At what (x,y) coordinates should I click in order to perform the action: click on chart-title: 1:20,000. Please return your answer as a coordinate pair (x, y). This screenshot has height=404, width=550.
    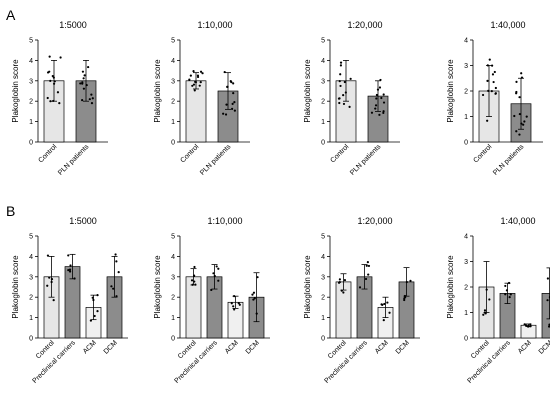
    Looking at the image, I should click on (364, 25).